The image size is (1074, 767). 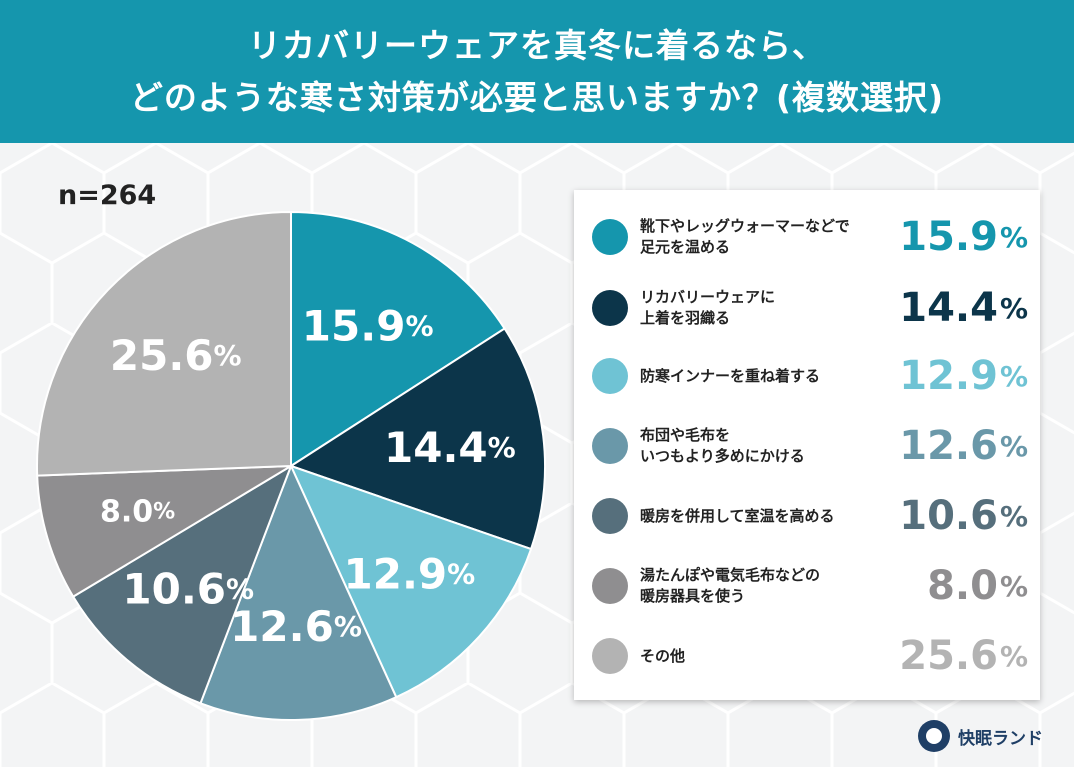 What do you see at coordinates (368, 325) in the screenshot?
I see `pie-data-label-1: 15.9%` at bounding box center [368, 325].